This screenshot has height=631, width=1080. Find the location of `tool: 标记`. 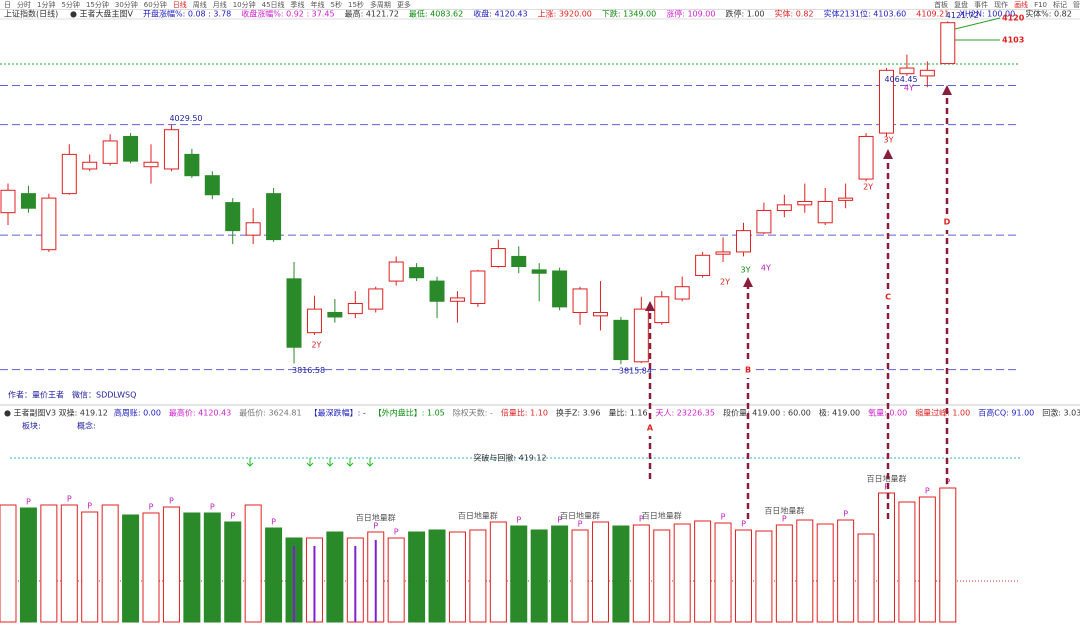

tool: 标记 is located at coordinates (1060, 4).